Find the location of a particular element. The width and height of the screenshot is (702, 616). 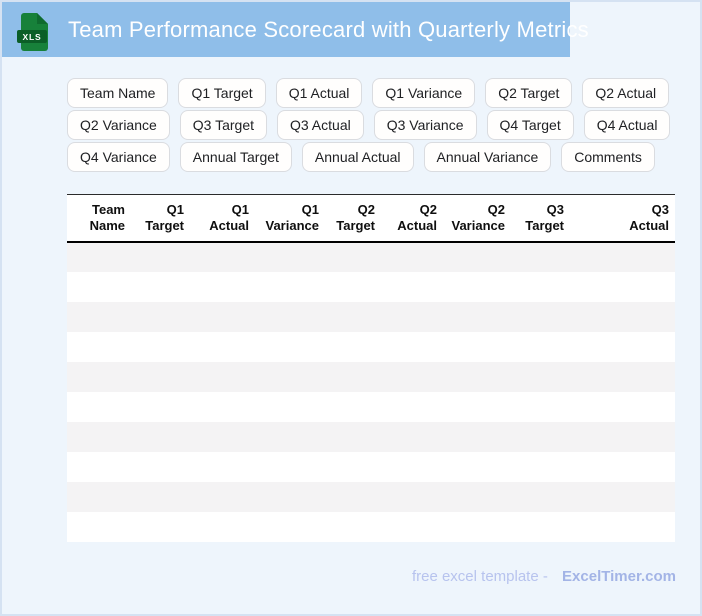

column-chip: Q2 Variance is located at coordinates (118, 125).